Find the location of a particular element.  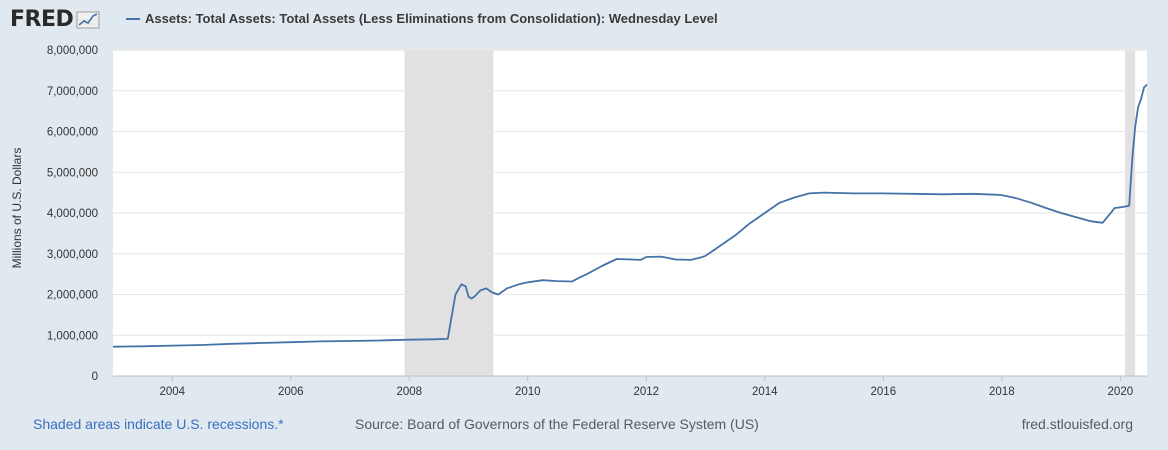

x-tick-label: 2006 is located at coordinates (291, 392).